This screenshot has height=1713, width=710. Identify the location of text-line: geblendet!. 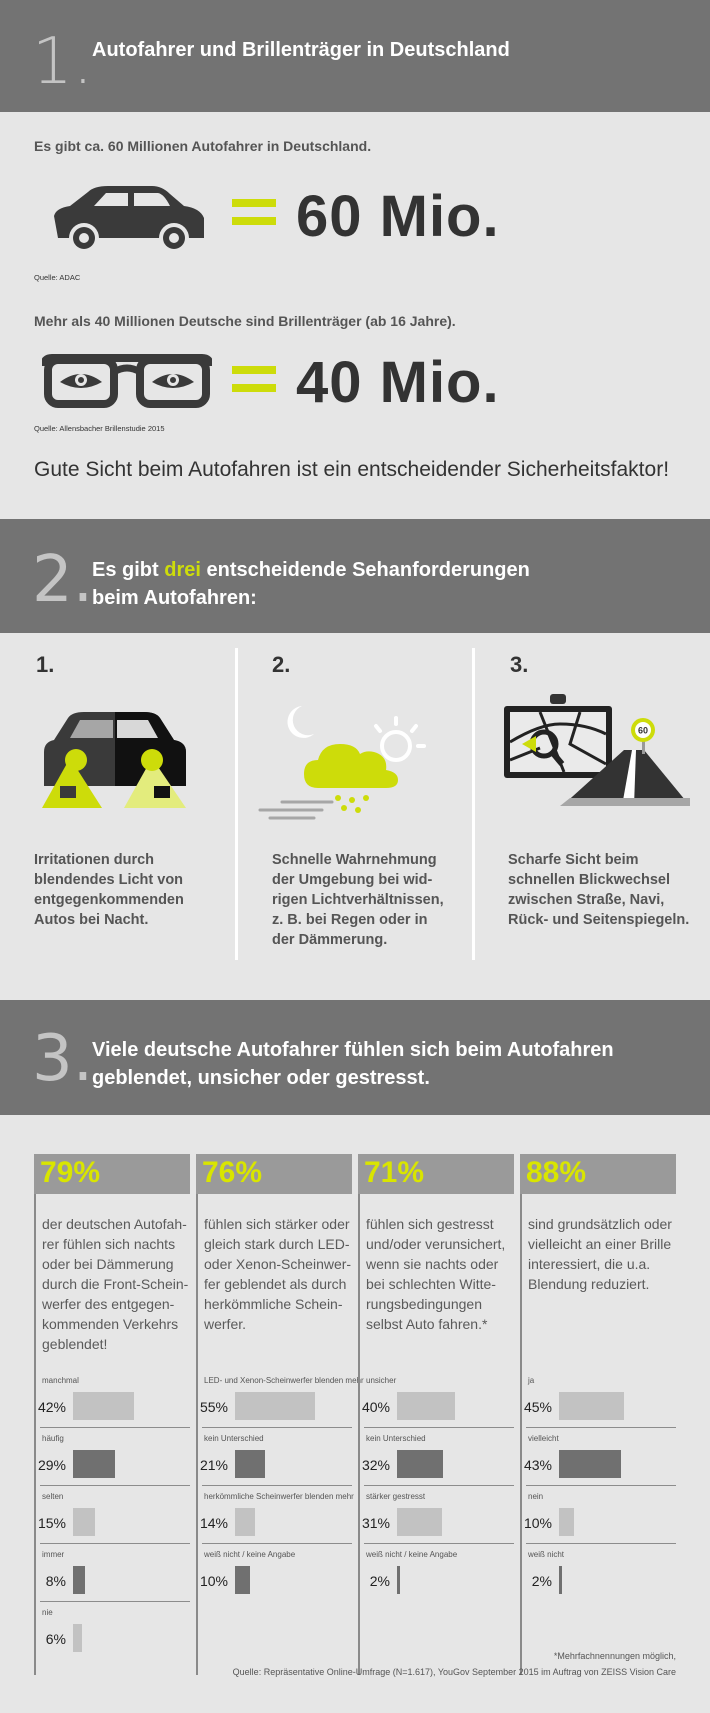
(75, 1344).